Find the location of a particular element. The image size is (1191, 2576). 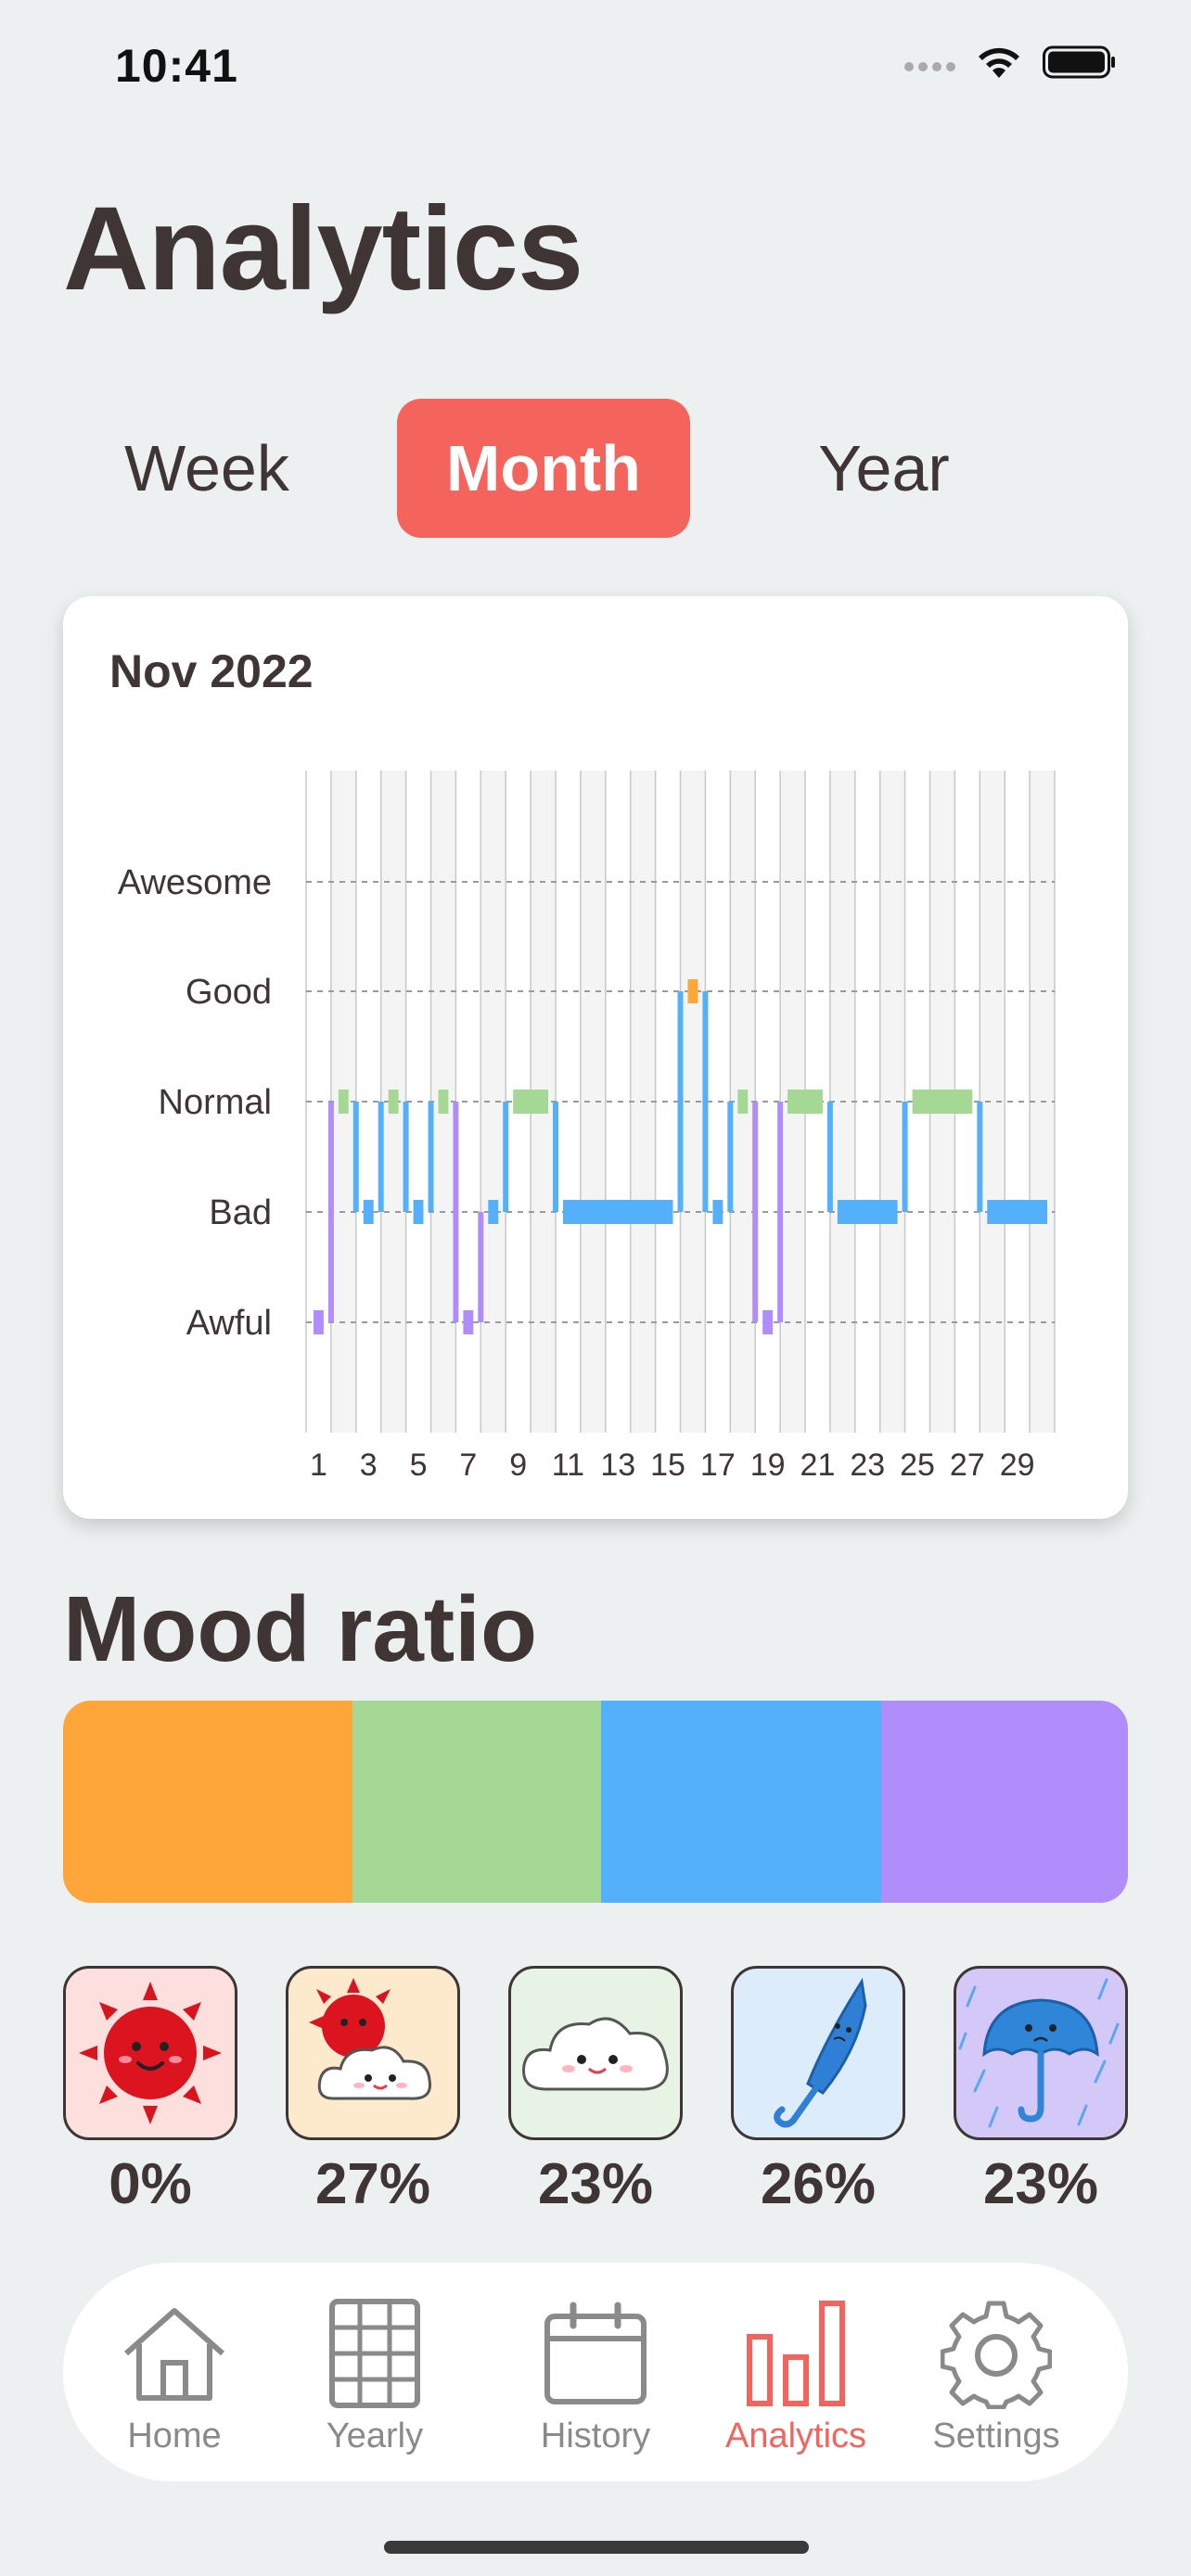

tab-week: Week is located at coordinates (206, 468).